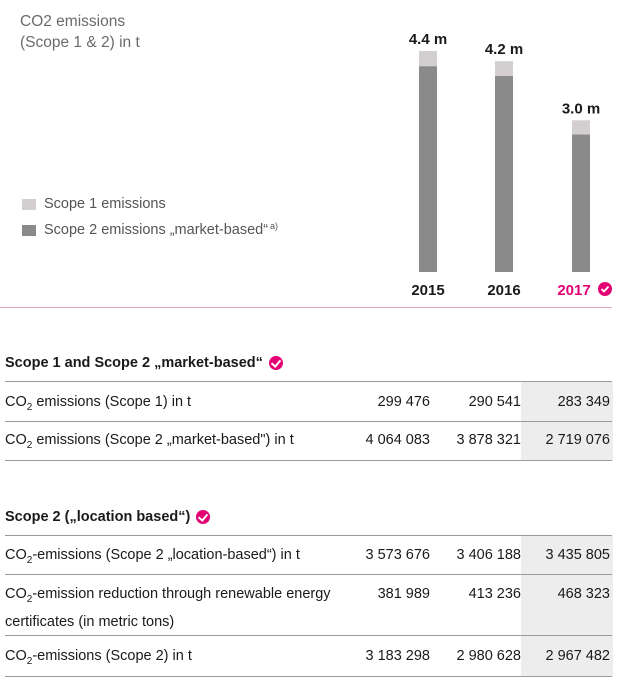  I want to click on bar-scope1-2015, so click(428, 59).